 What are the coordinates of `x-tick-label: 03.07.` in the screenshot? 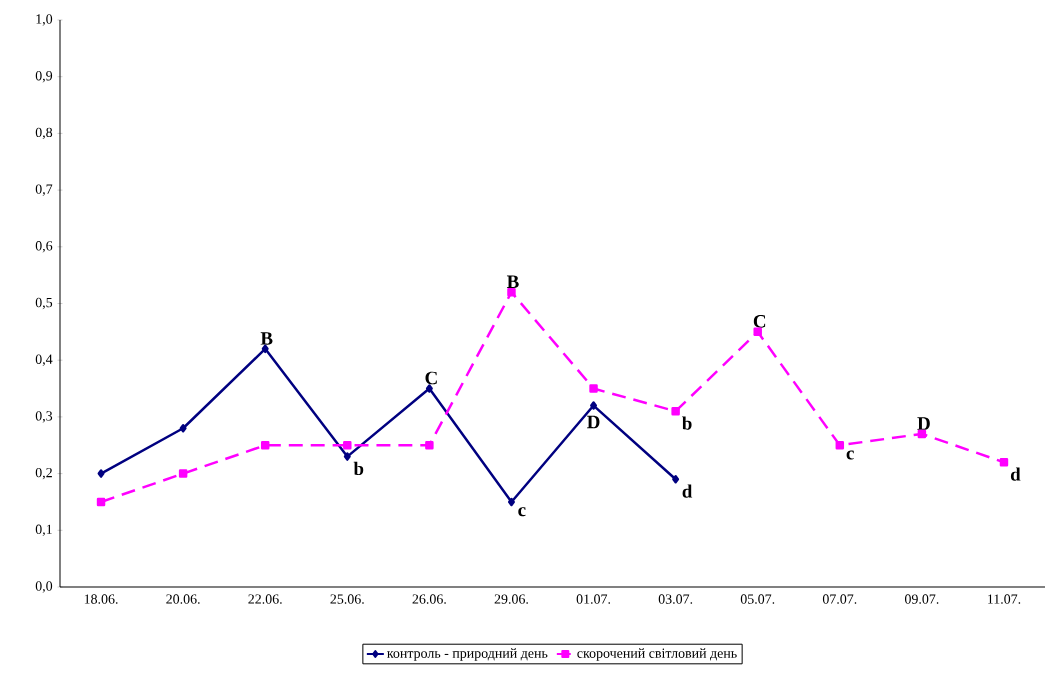 It's located at (675, 599).